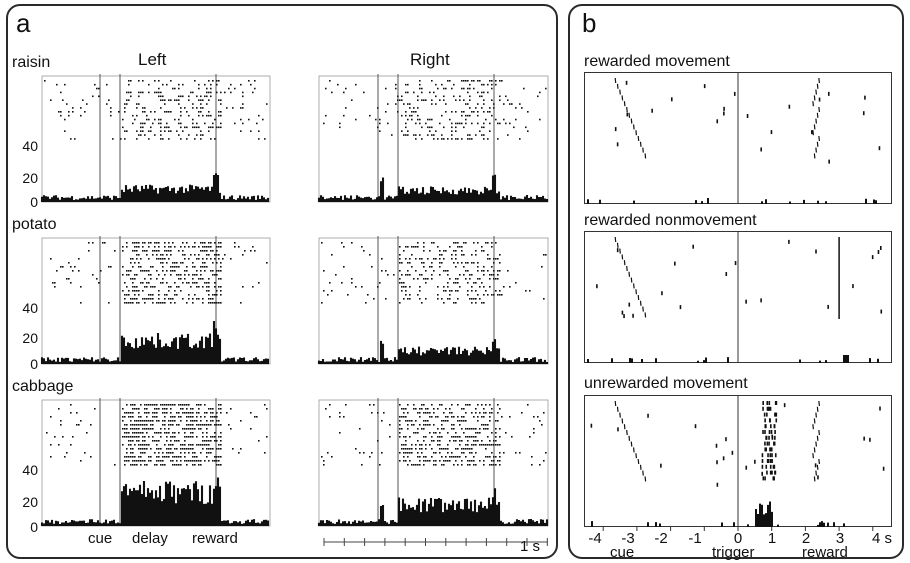 Image resolution: width=910 pixels, height=563 pixels. I want to click on xlabel-delay: delay, so click(150, 538).